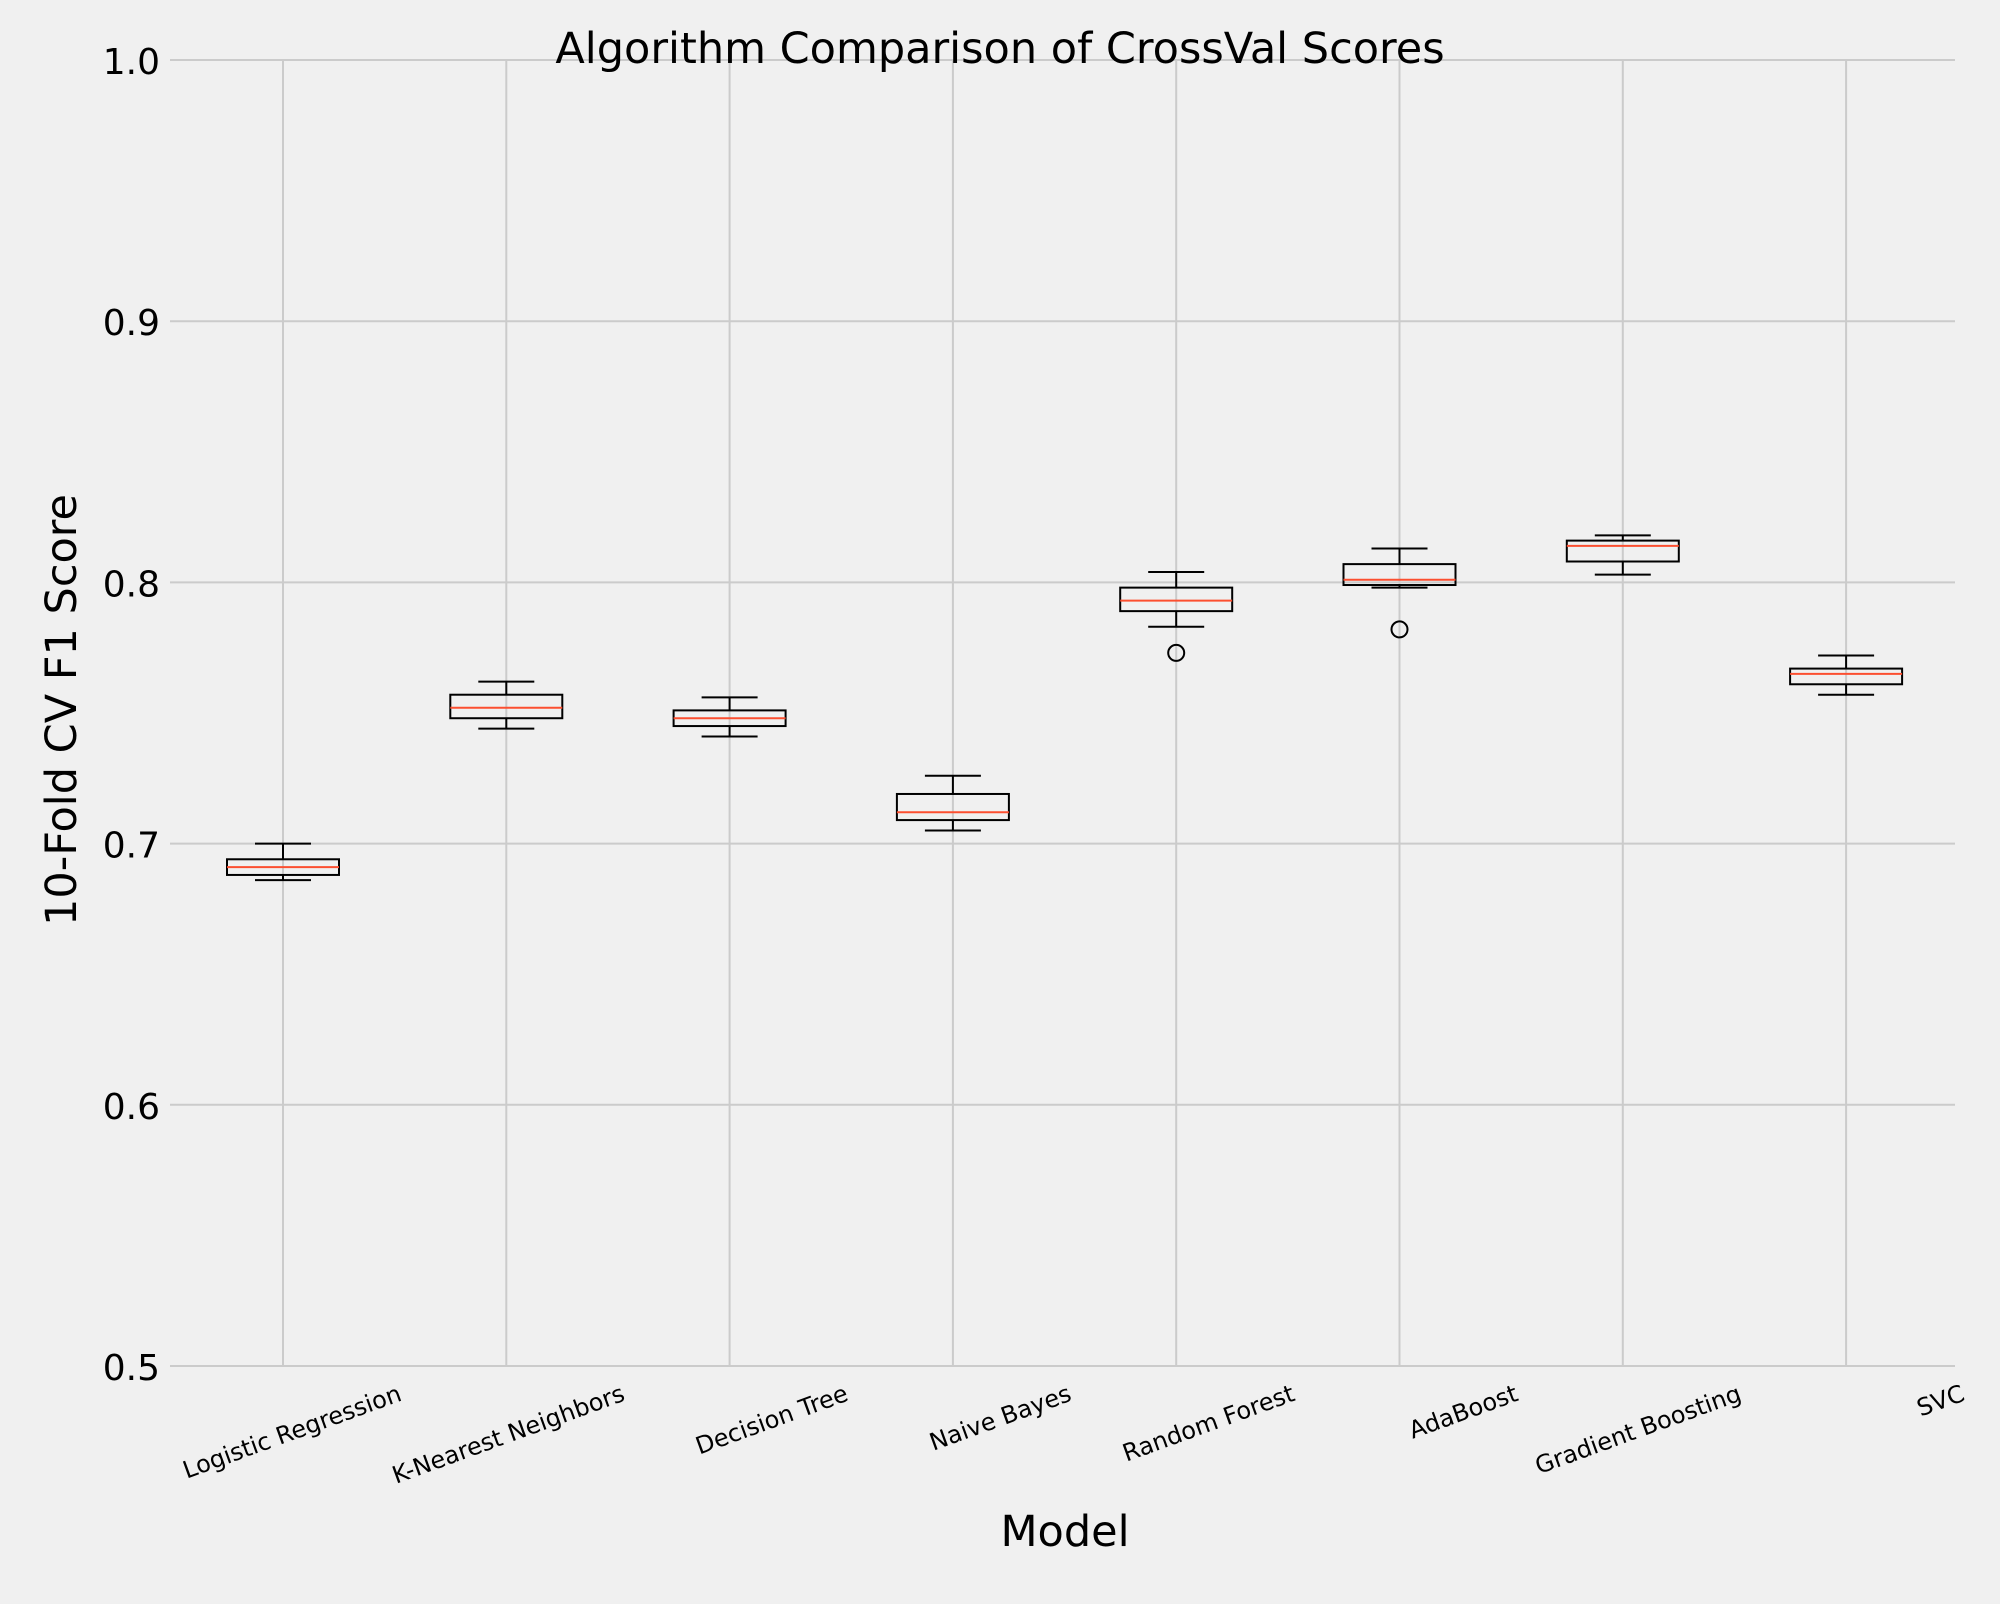 This screenshot has width=2000, height=1604. Describe the element at coordinates (62, 710) in the screenshot. I see `y-axis-label: 10-Fold CV F1 Score` at that location.